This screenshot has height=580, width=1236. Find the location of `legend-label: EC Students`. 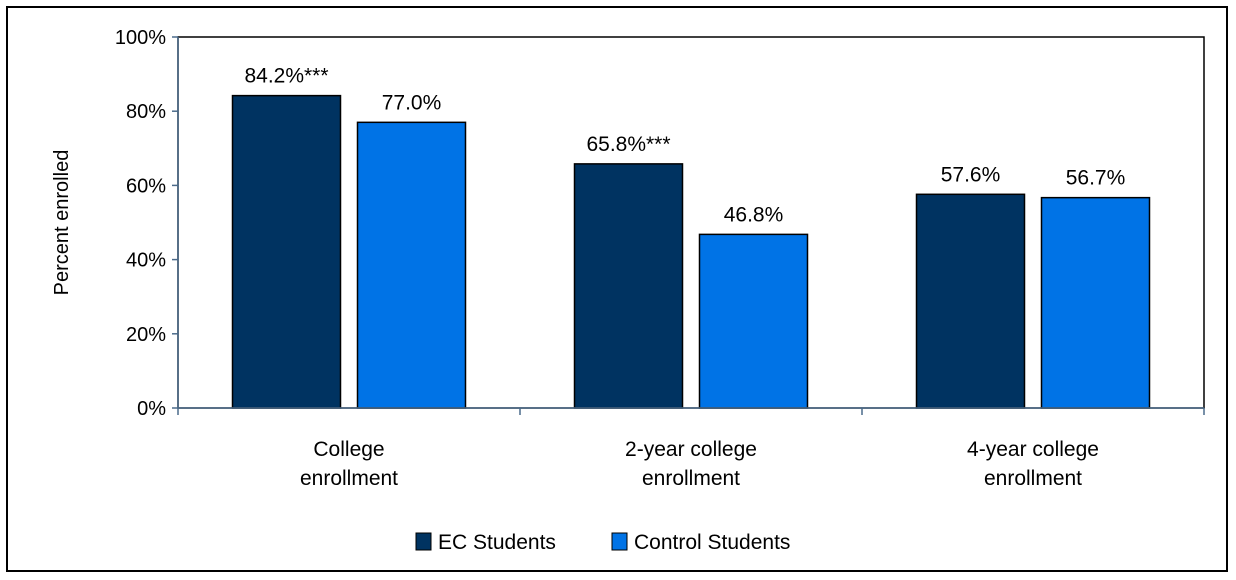

legend-label: EC Students is located at coordinates (497, 542).